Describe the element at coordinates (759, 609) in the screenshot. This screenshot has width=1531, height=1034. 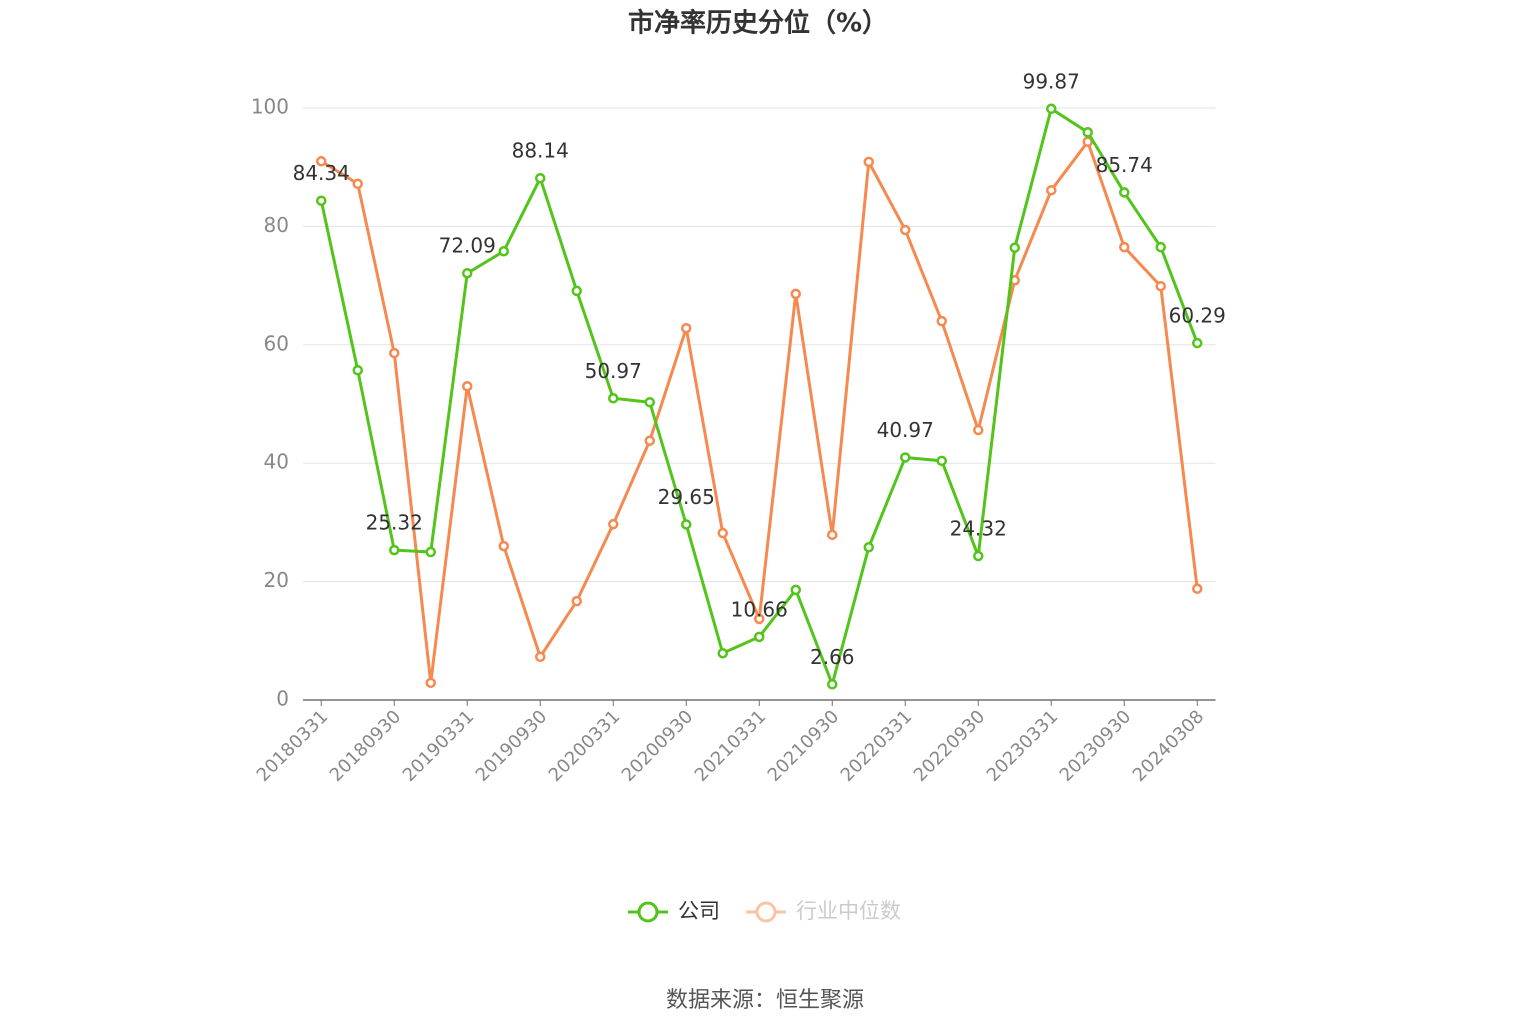
I see `data-label: 10.66` at that location.